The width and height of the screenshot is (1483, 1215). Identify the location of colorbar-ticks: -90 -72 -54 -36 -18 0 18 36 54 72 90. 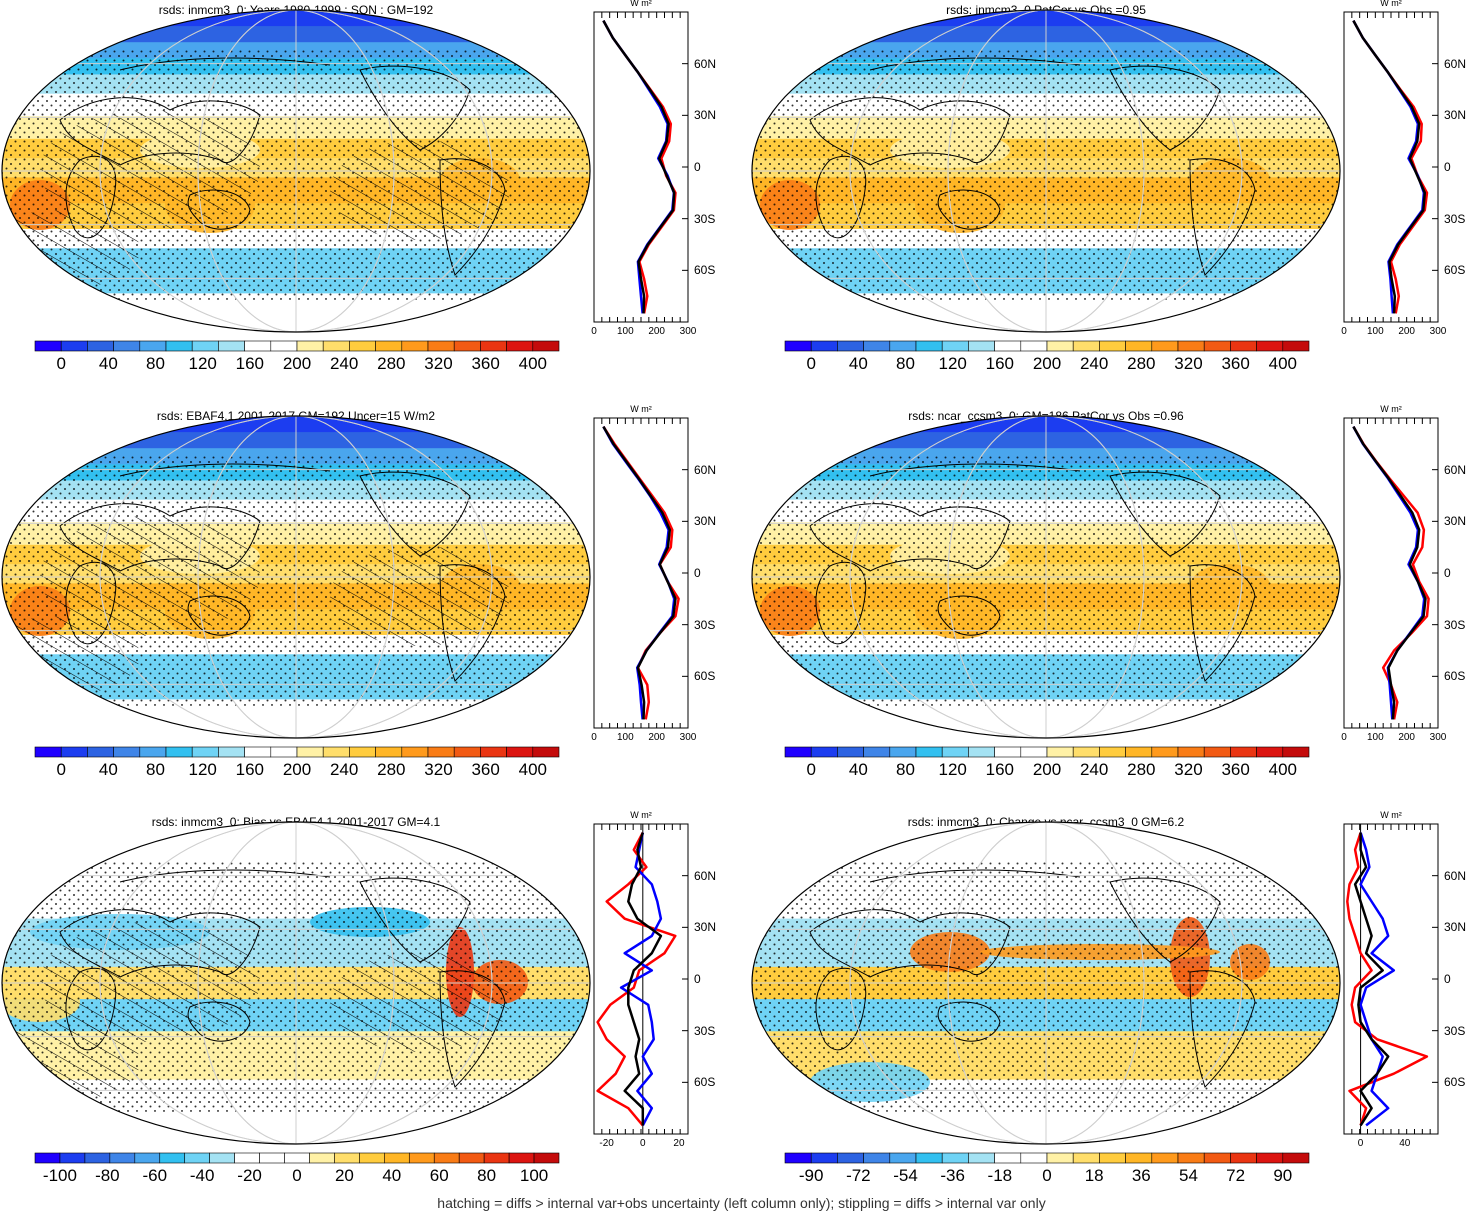
(1047, 1178).